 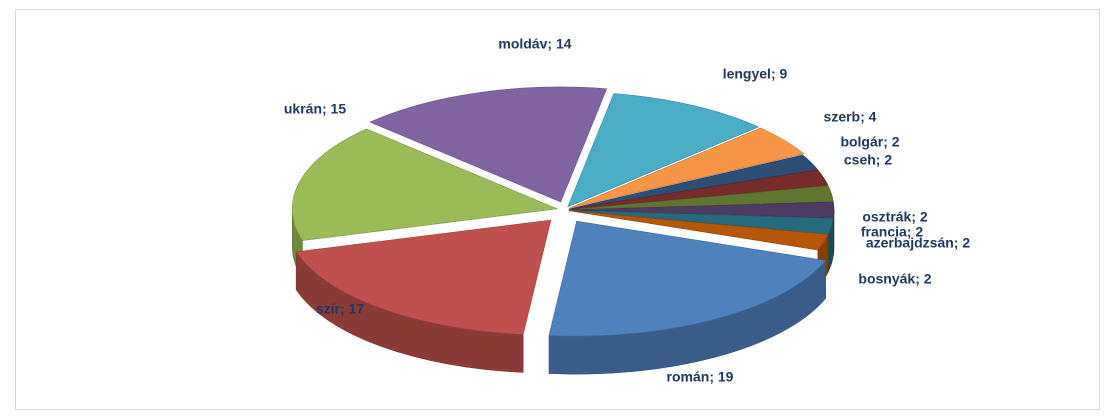 I want to click on data-label: bosnyák; 2, so click(x=894, y=279).